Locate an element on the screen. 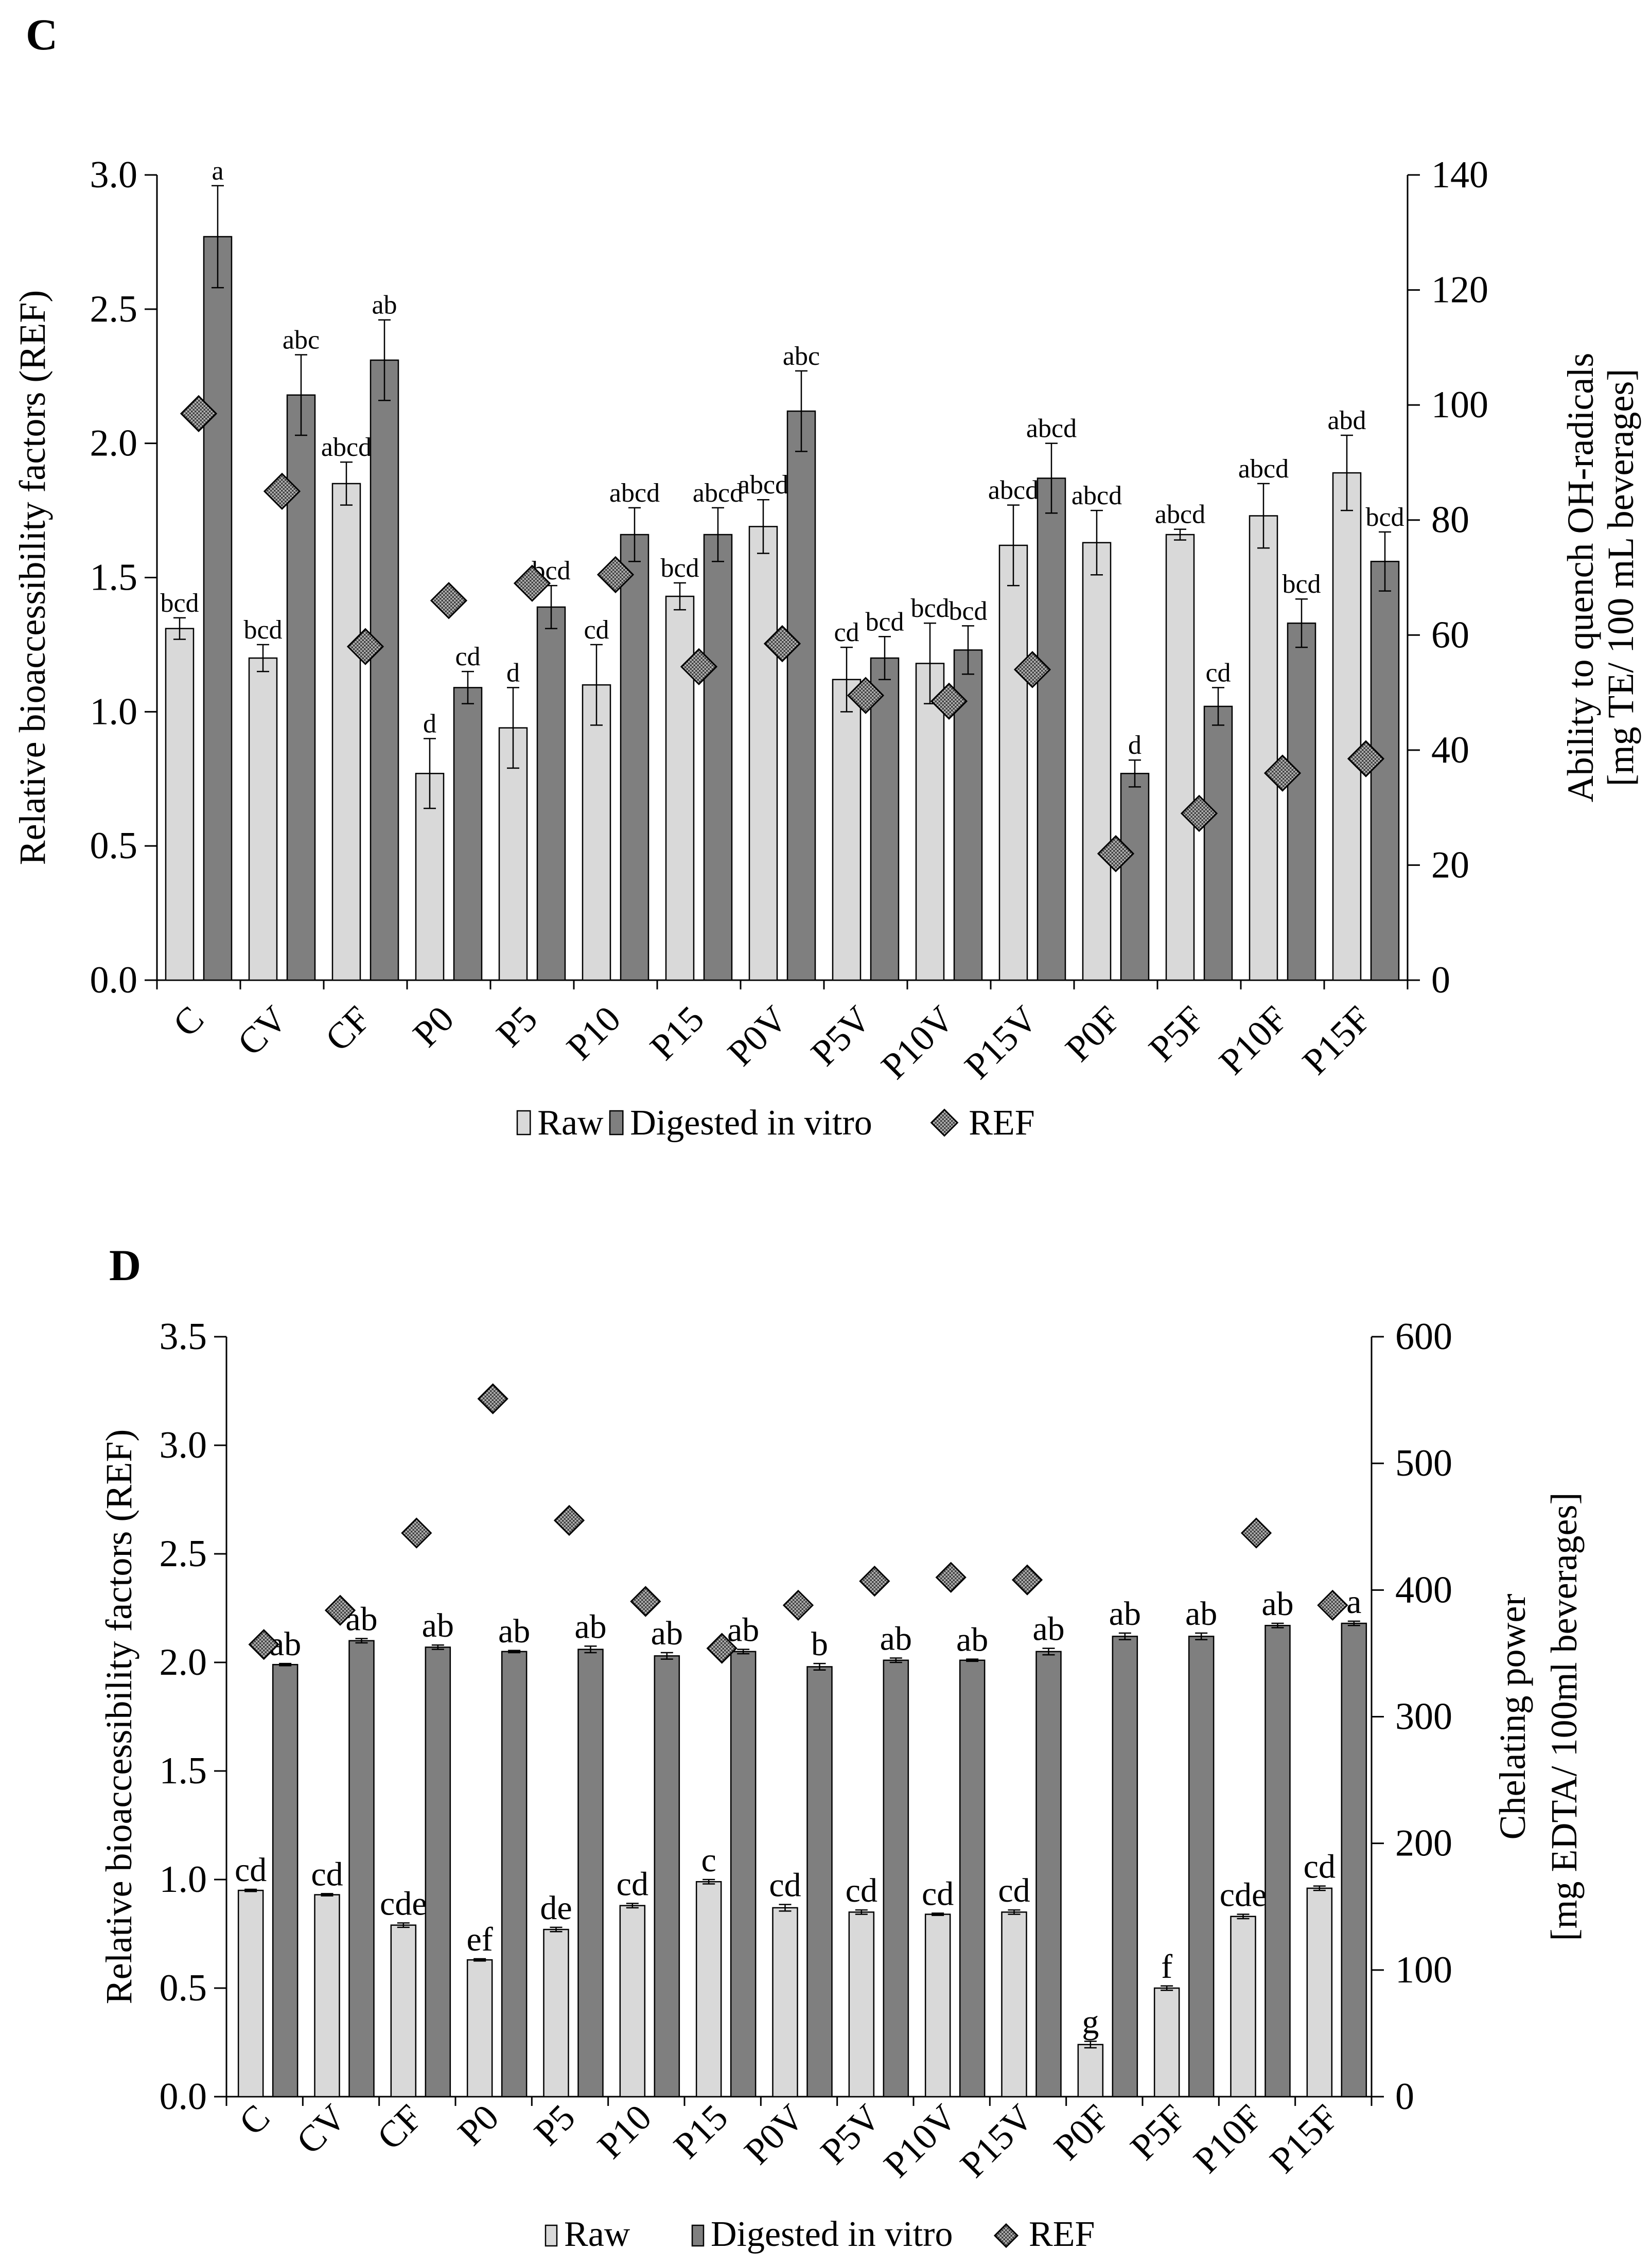 The height and width of the screenshot is (2268, 1651). panel-c-y2-axis-title-line1: Ability to quench OH-radicals is located at coordinates (1580, 578).